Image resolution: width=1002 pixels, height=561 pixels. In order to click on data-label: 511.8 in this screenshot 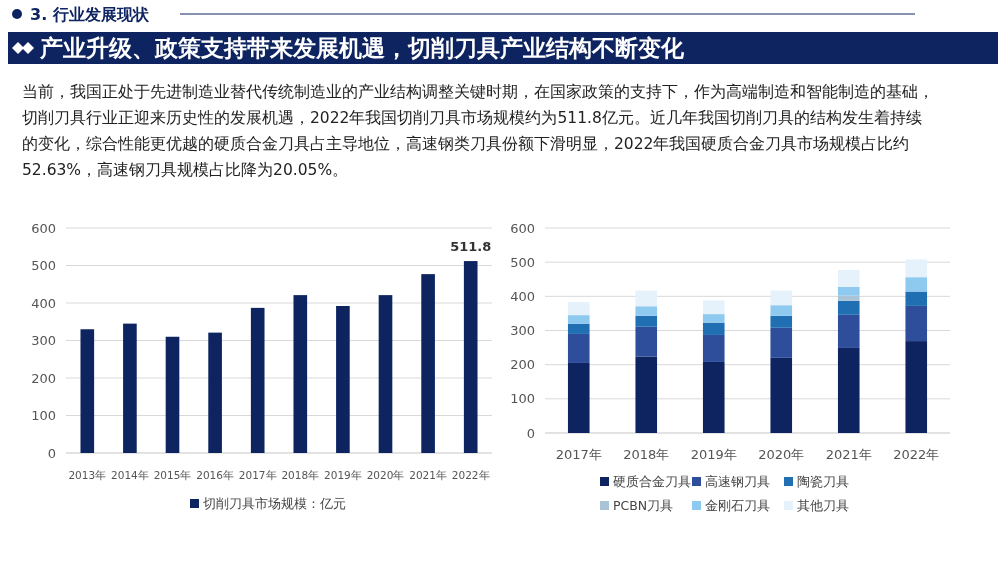, I will do `click(471, 247)`.